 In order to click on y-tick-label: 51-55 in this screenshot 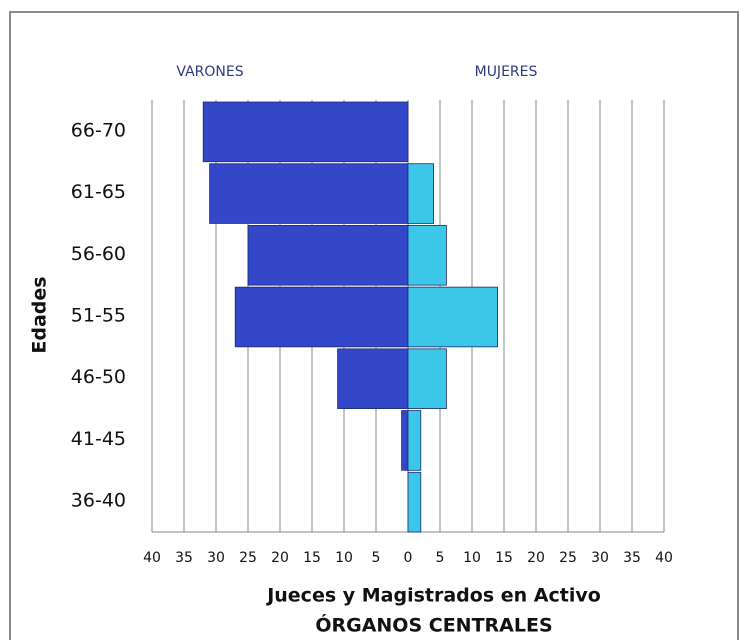, I will do `click(98, 316)`.